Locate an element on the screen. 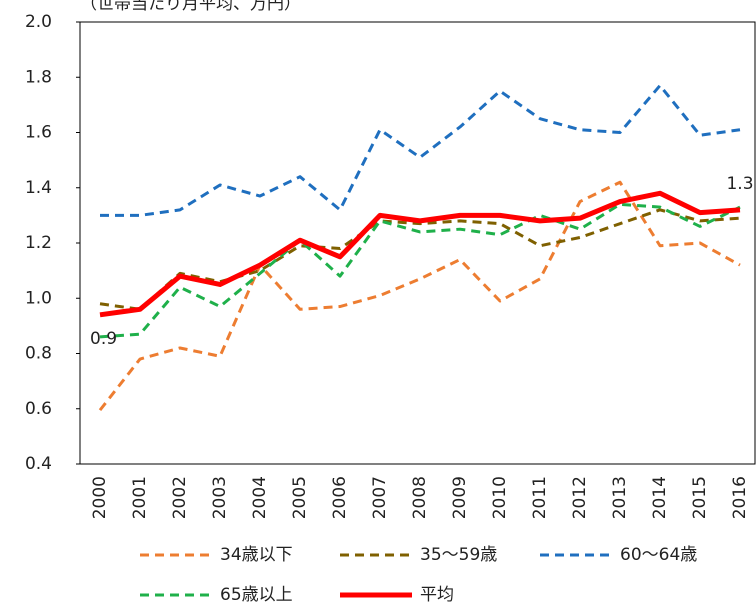  x-tick-label: 2003 is located at coordinates (220, 497).